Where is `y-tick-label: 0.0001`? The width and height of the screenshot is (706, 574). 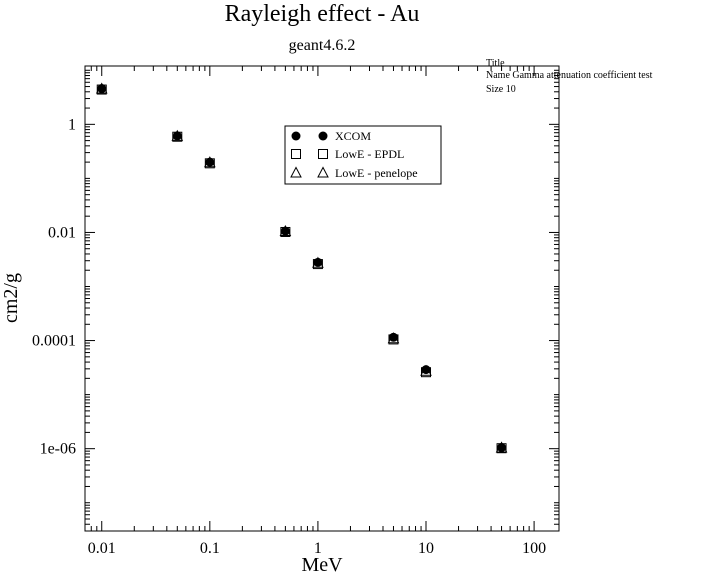 y-tick-label: 0.0001 is located at coordinates (54, 341).